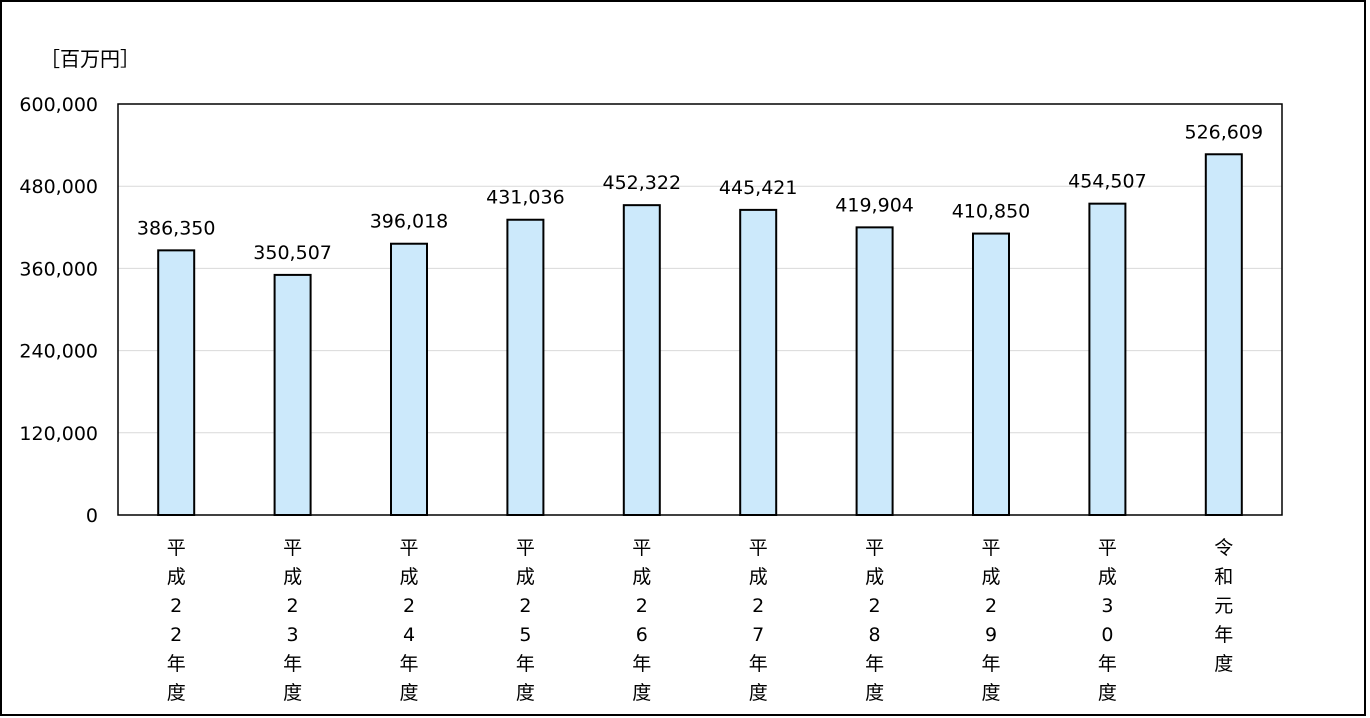 The height and width of the screenshot is (718, 1370). Describe the element at coordinates (58, 187) in the screenshot. I see `y-tick-label: 480,000` at that location.